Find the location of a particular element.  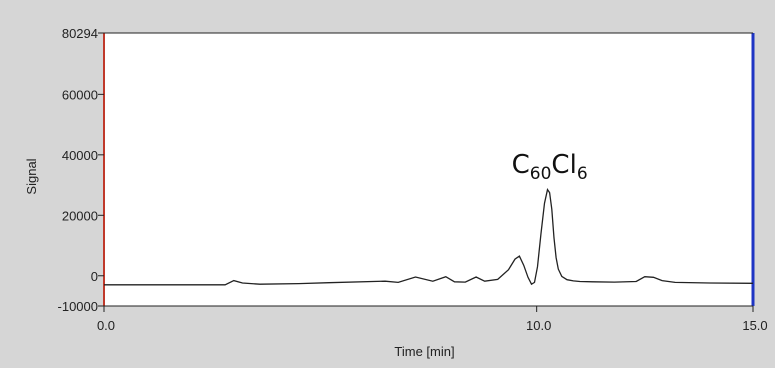

x-axis-ticks: 0.0 10.0 15.0 is located at coordinates (432, 319).